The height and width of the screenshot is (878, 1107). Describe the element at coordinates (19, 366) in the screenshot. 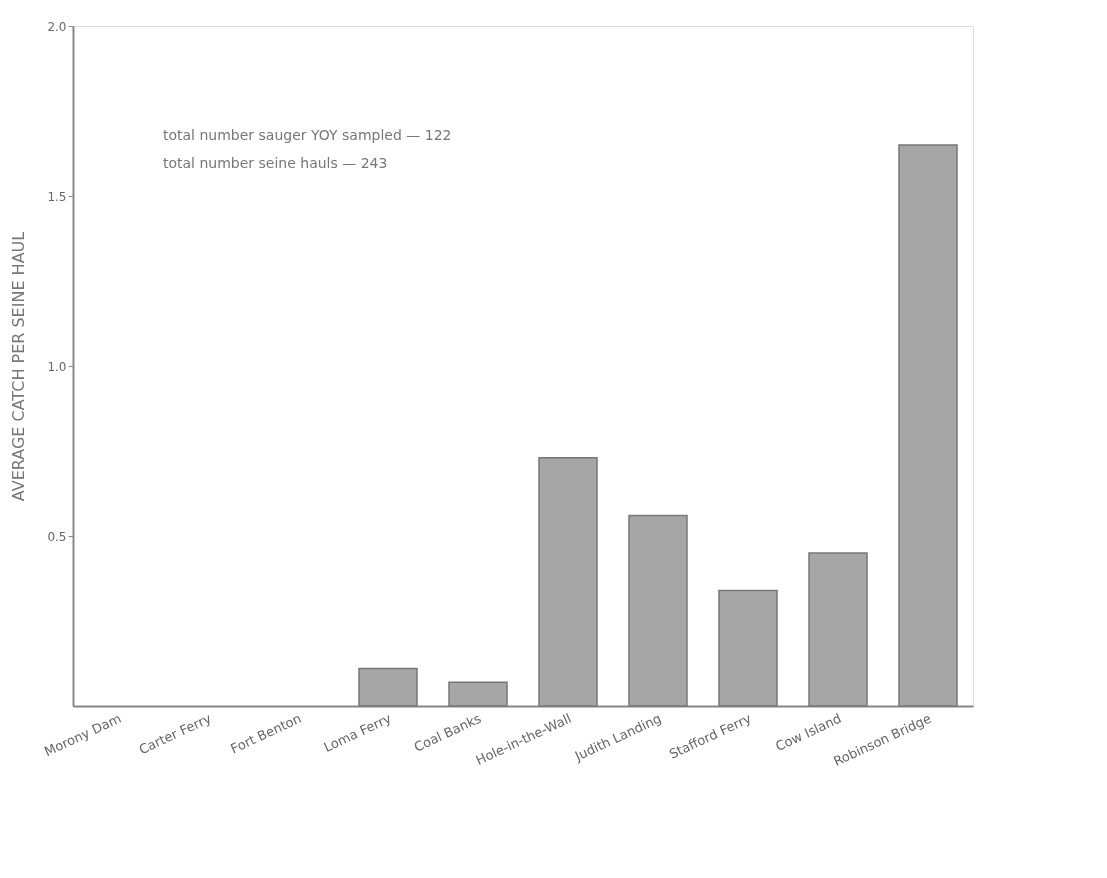

I see `y-axis-title: AVERAGE CATCH PER SEINE HAUL` at that location.